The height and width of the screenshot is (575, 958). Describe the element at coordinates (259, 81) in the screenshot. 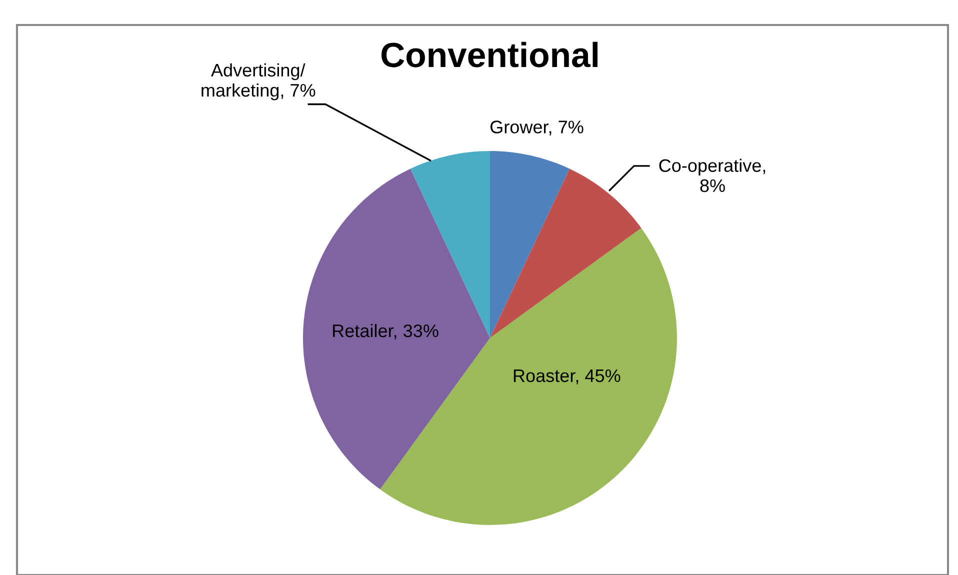

I see `slice-label: Advertising/ marketing, 7%` at that location.